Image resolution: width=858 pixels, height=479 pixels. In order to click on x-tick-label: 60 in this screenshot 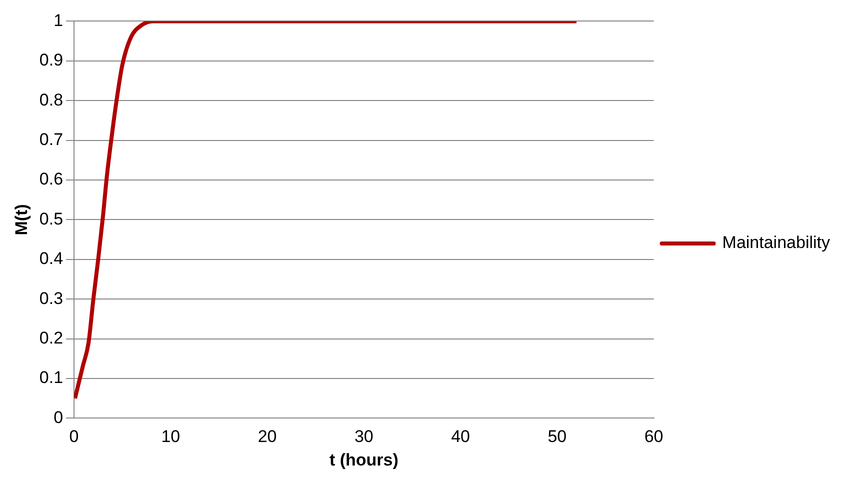, I will do `click(654, 436)`.